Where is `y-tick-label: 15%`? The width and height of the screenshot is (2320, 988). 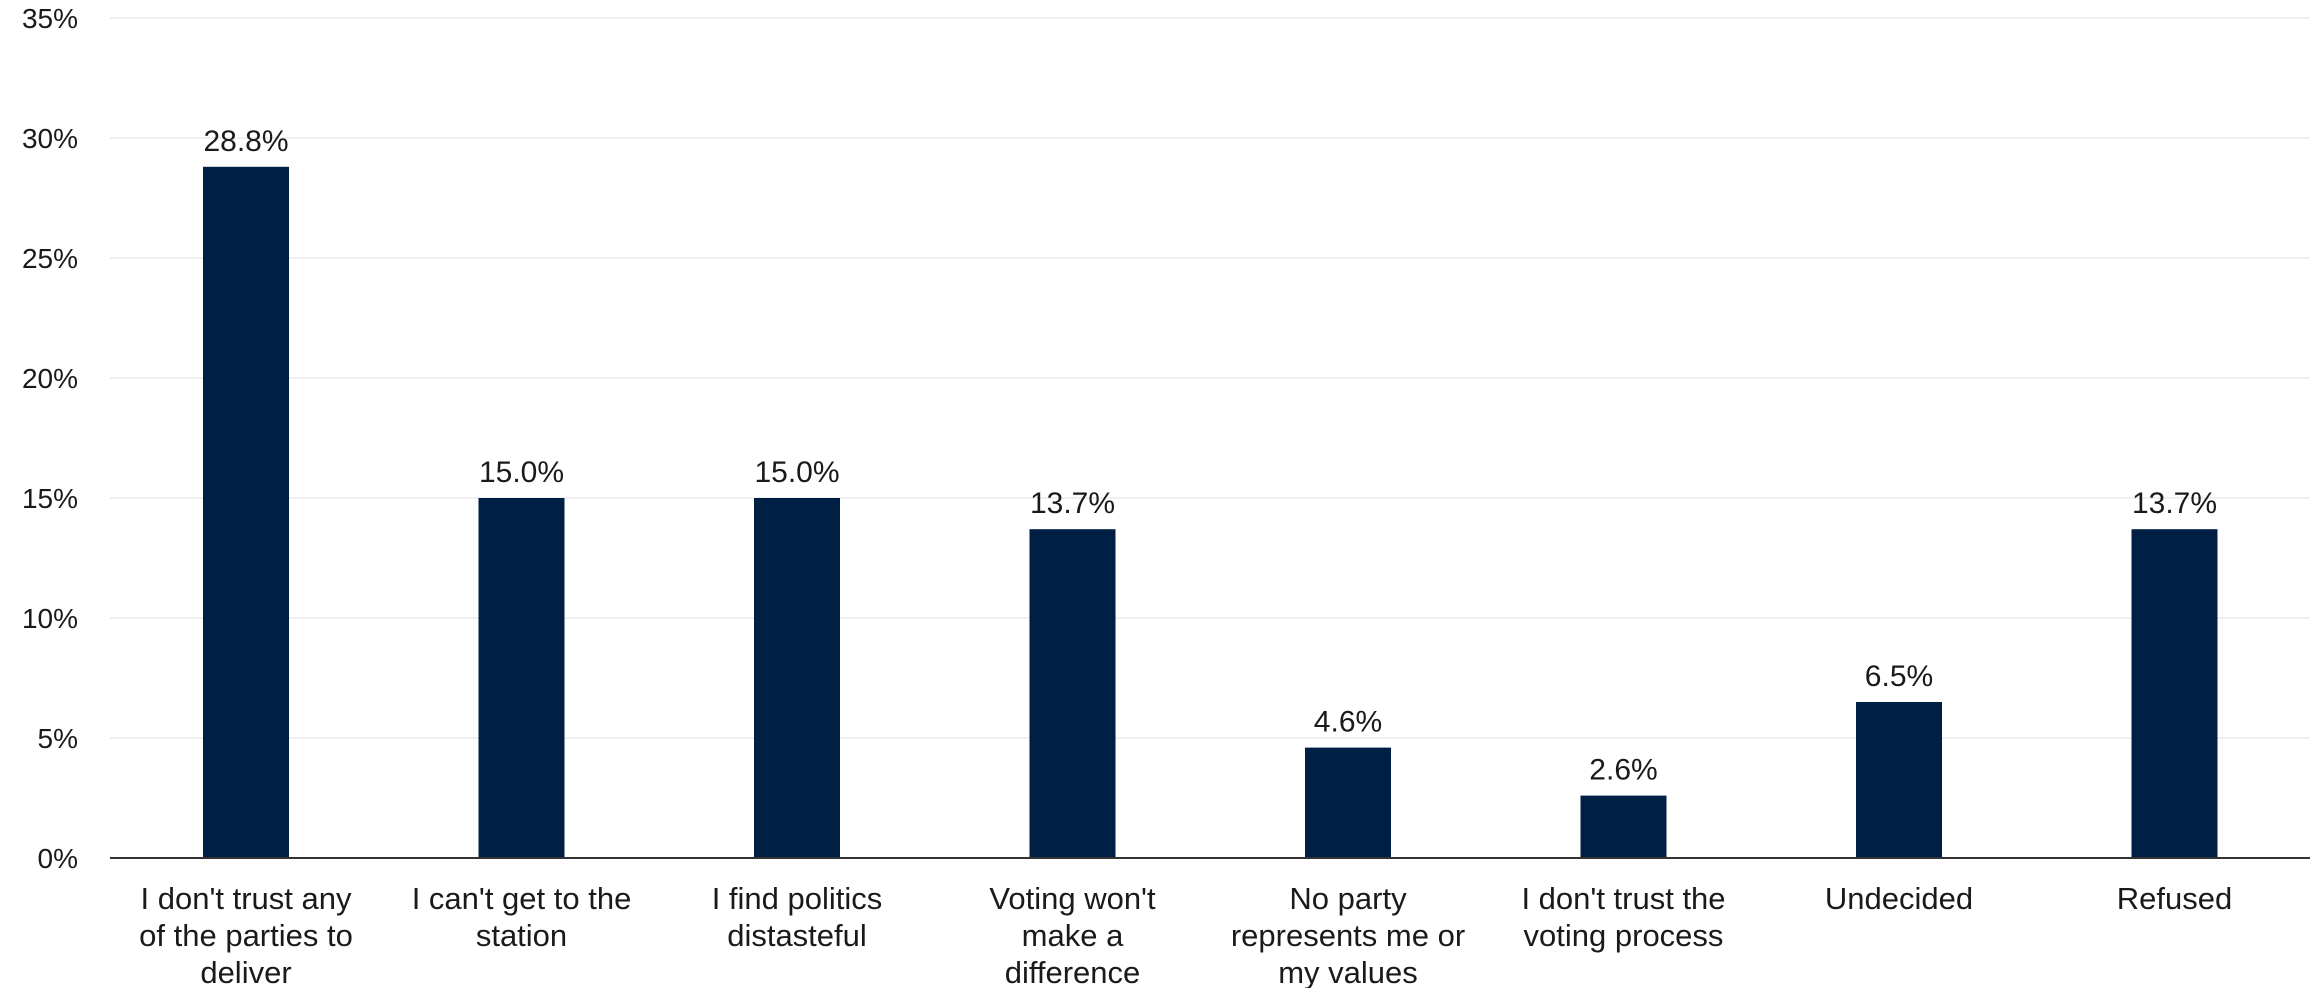
y-tick-label: 15% is located at coordinates (50, 498).